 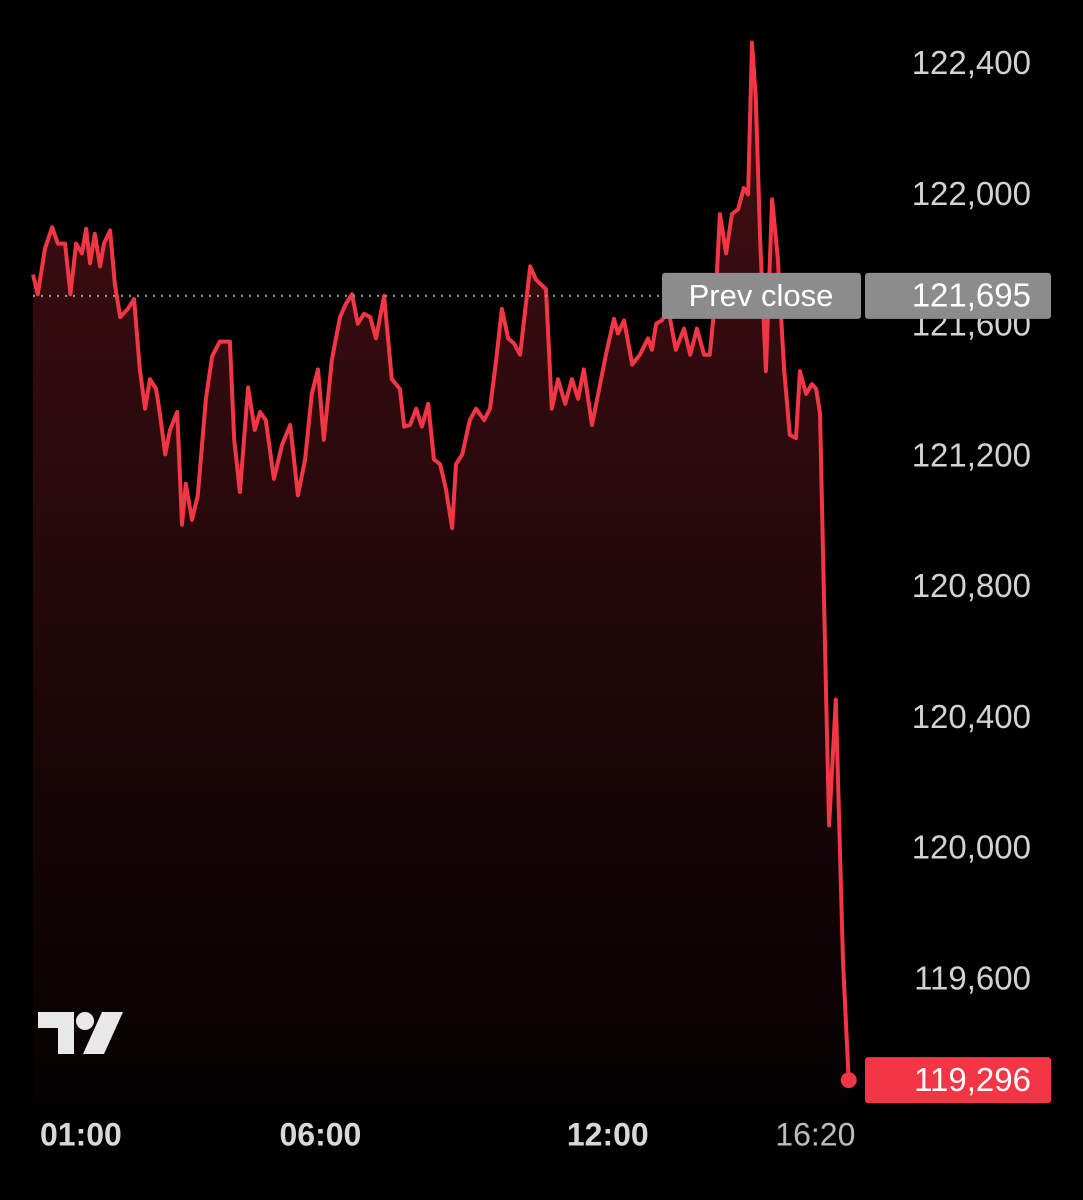 I want to click on x-tick-label: 06:00, so click(x=320, y=1134).